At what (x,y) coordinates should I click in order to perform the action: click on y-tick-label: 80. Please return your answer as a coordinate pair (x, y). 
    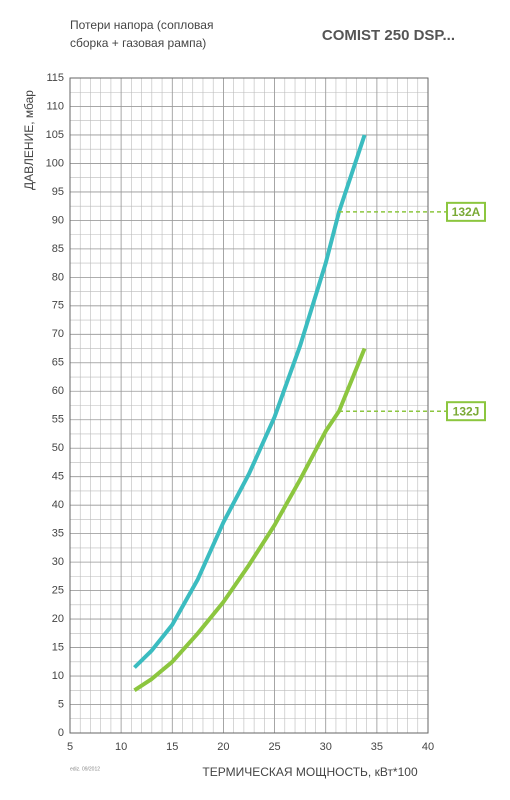
    Looking at the image, I should click on (58, 277).